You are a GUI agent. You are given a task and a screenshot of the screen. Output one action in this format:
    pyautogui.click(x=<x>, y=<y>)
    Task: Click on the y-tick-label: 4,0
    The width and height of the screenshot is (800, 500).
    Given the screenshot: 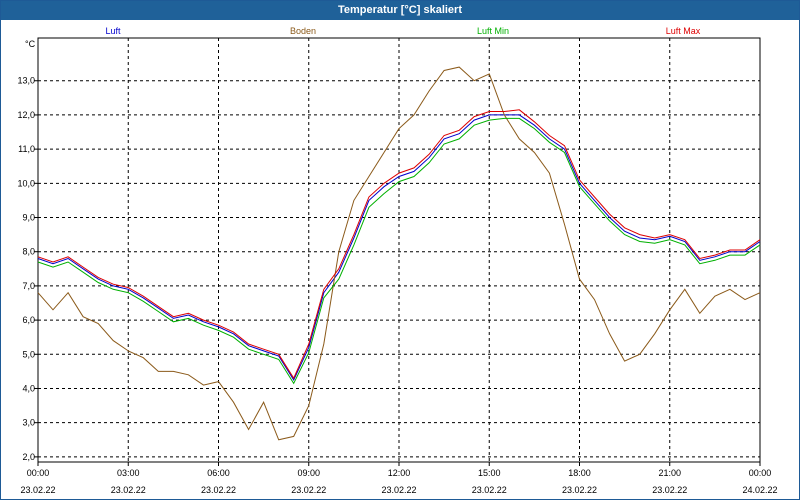 What is the action you would take?
    pyautogui.click(x=28, y=388)
    